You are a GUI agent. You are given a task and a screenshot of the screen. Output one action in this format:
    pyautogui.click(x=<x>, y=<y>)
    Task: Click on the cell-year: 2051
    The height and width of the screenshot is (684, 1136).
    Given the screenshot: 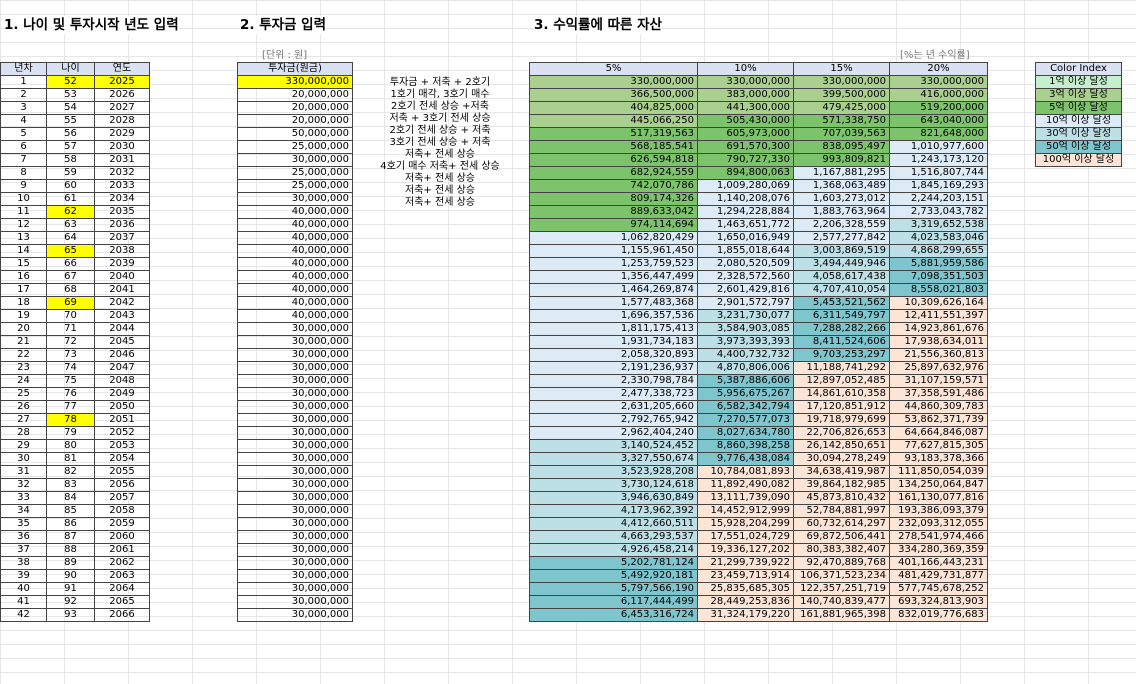 What is the action you would take?
    pyautogui.click(x=122, y=420)
    